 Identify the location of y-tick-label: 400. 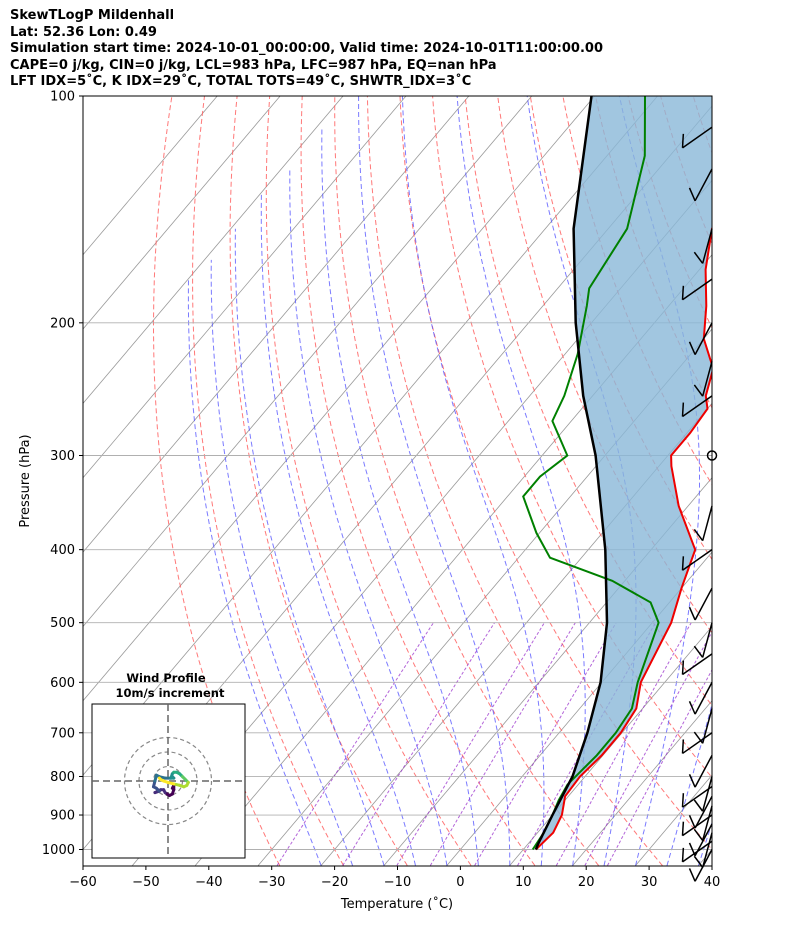
(62, 550).